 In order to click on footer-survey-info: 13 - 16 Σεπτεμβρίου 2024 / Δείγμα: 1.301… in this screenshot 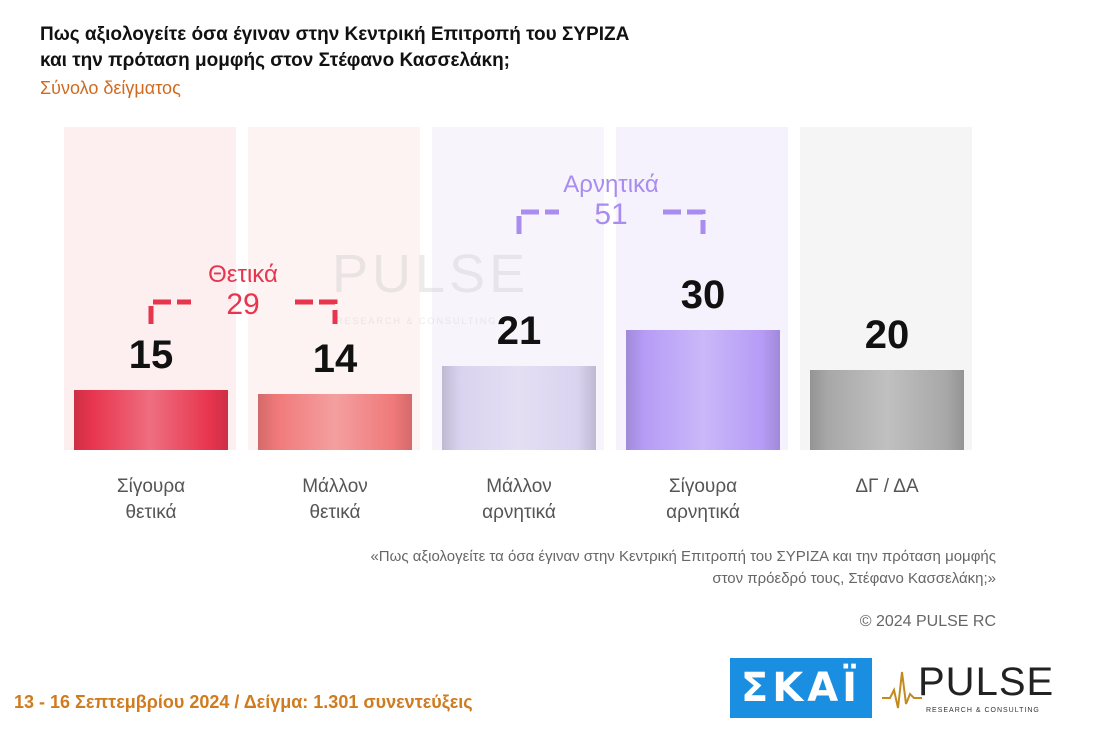, I will do `click(243, 702)`.